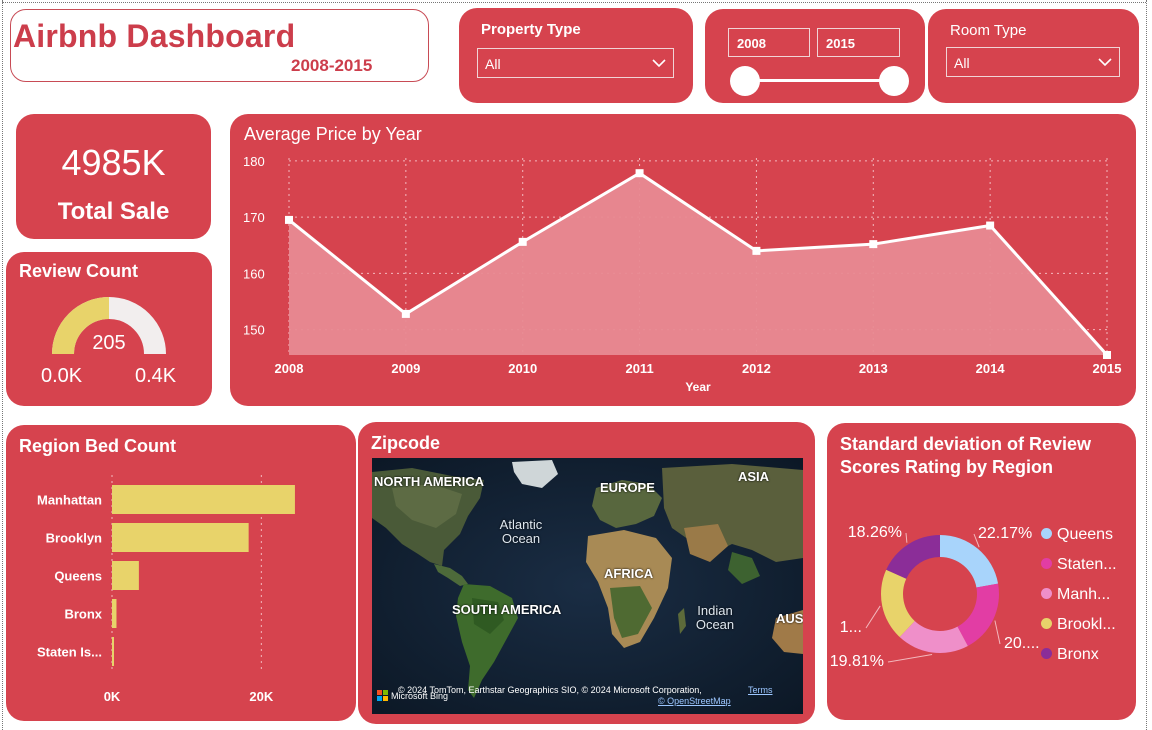  Describe the element at coordinates (2, 365) in the screenshot. I see `canvas-border-left` at that location.